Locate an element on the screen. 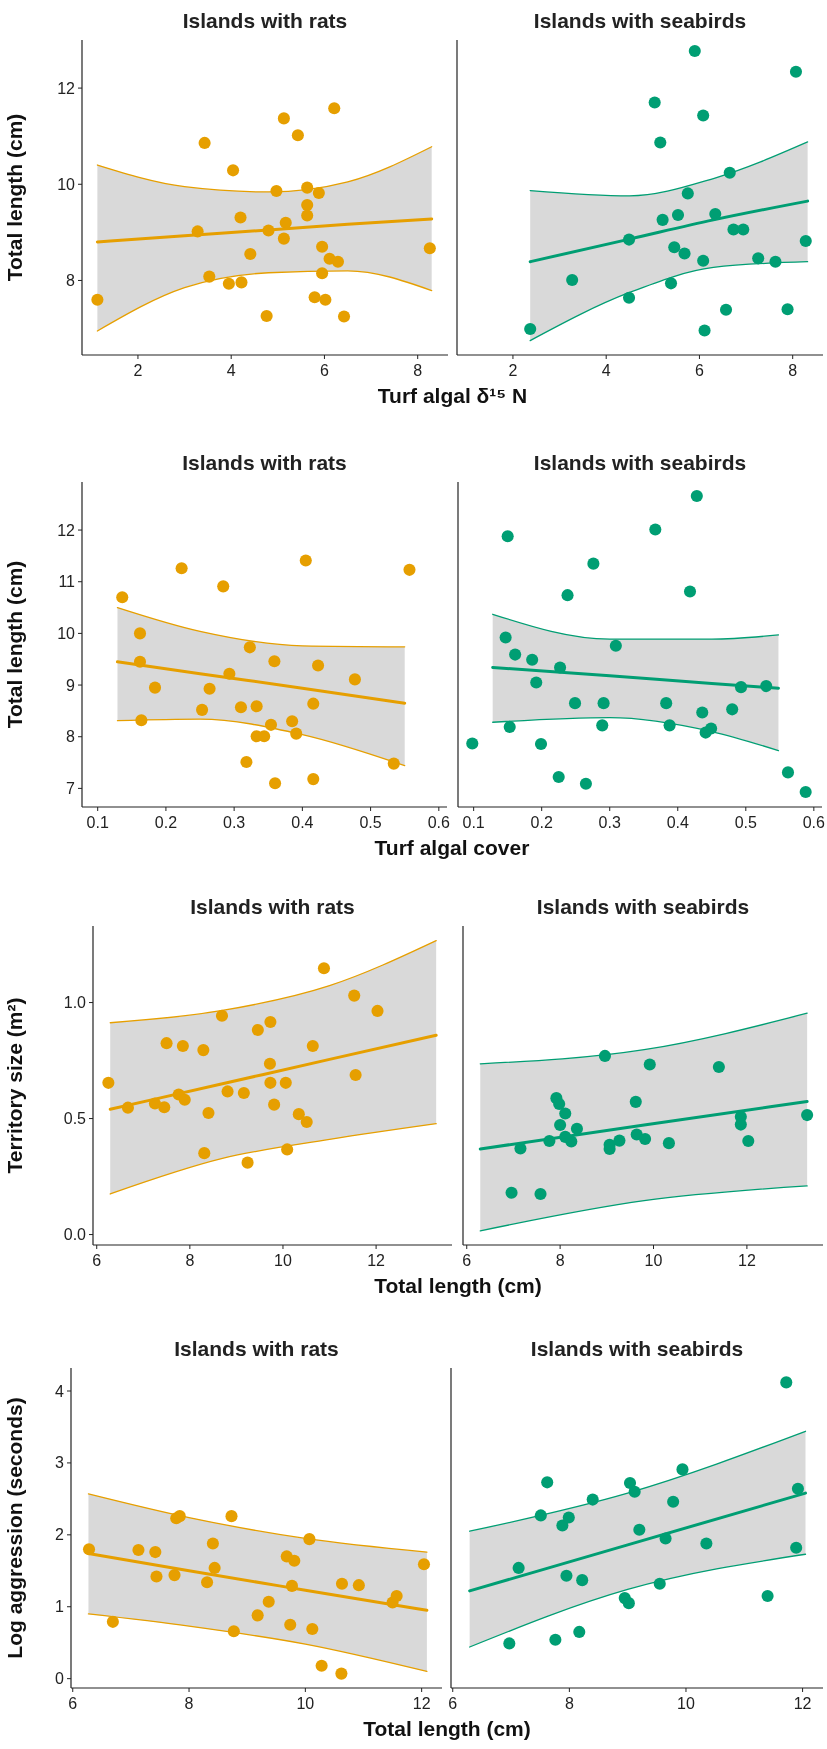 This screenshot has width=827, height=1749. x-axis-title: Total length (cm) is located at coordinates (458, 1285).